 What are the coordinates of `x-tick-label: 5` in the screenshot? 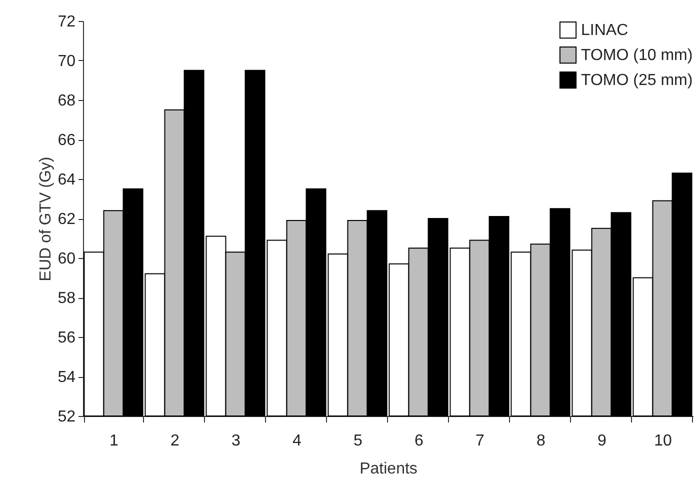 It's located at (358, 441).